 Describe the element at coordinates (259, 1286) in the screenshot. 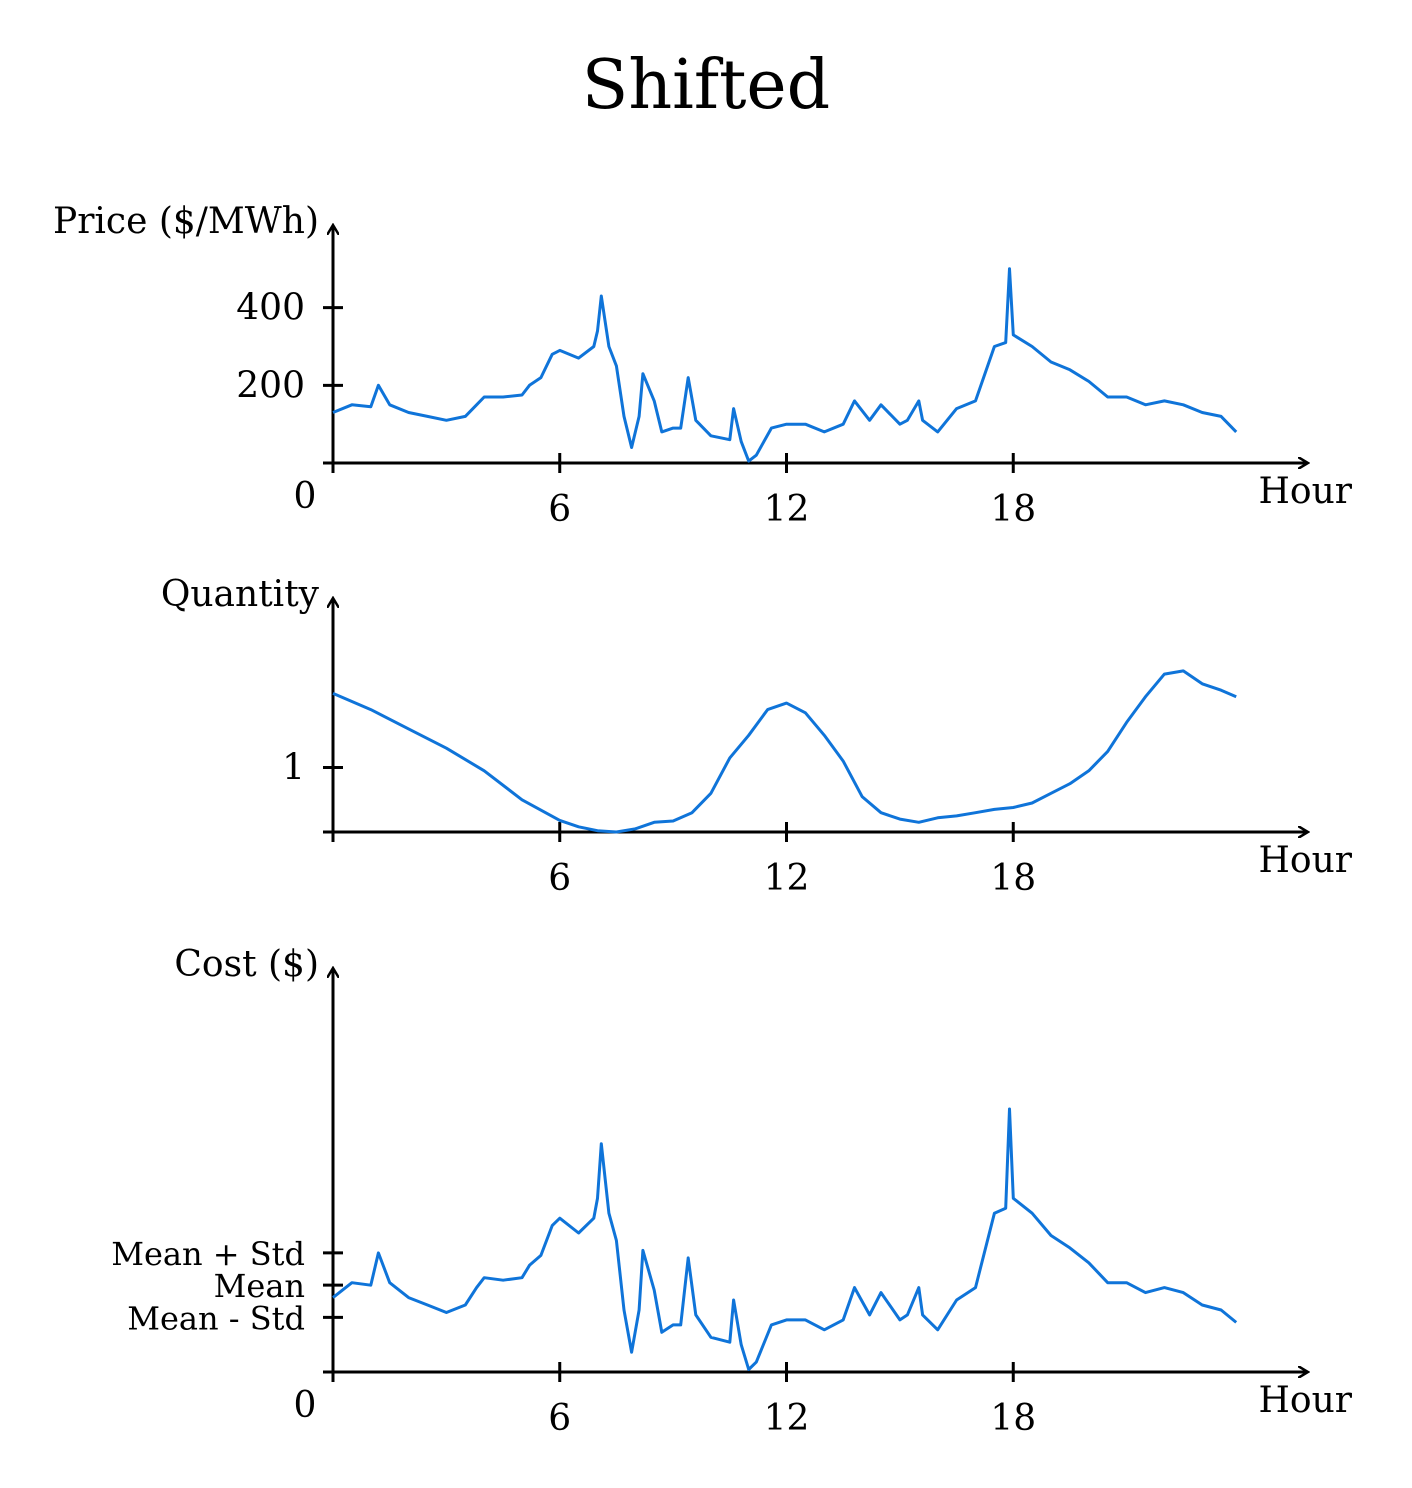

I see `y-tick-label: Mean` at that location.